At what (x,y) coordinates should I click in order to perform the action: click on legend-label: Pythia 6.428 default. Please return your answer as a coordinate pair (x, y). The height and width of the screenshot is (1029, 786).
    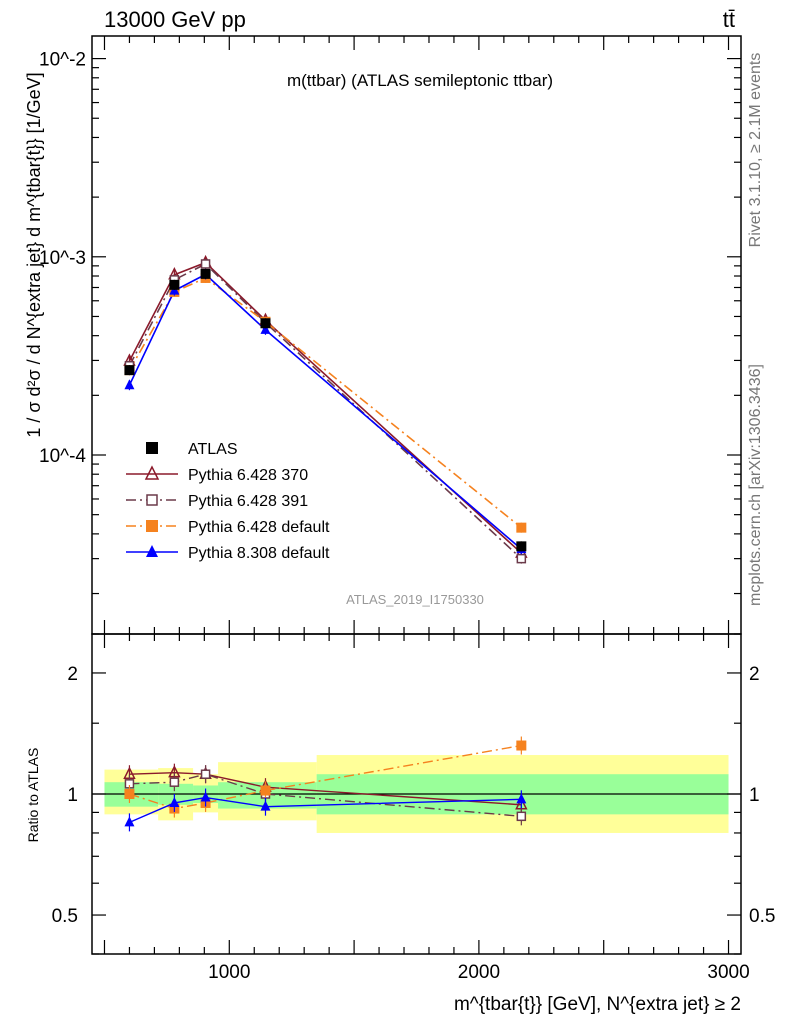
    Looking at the image, I should click on (259, 527).